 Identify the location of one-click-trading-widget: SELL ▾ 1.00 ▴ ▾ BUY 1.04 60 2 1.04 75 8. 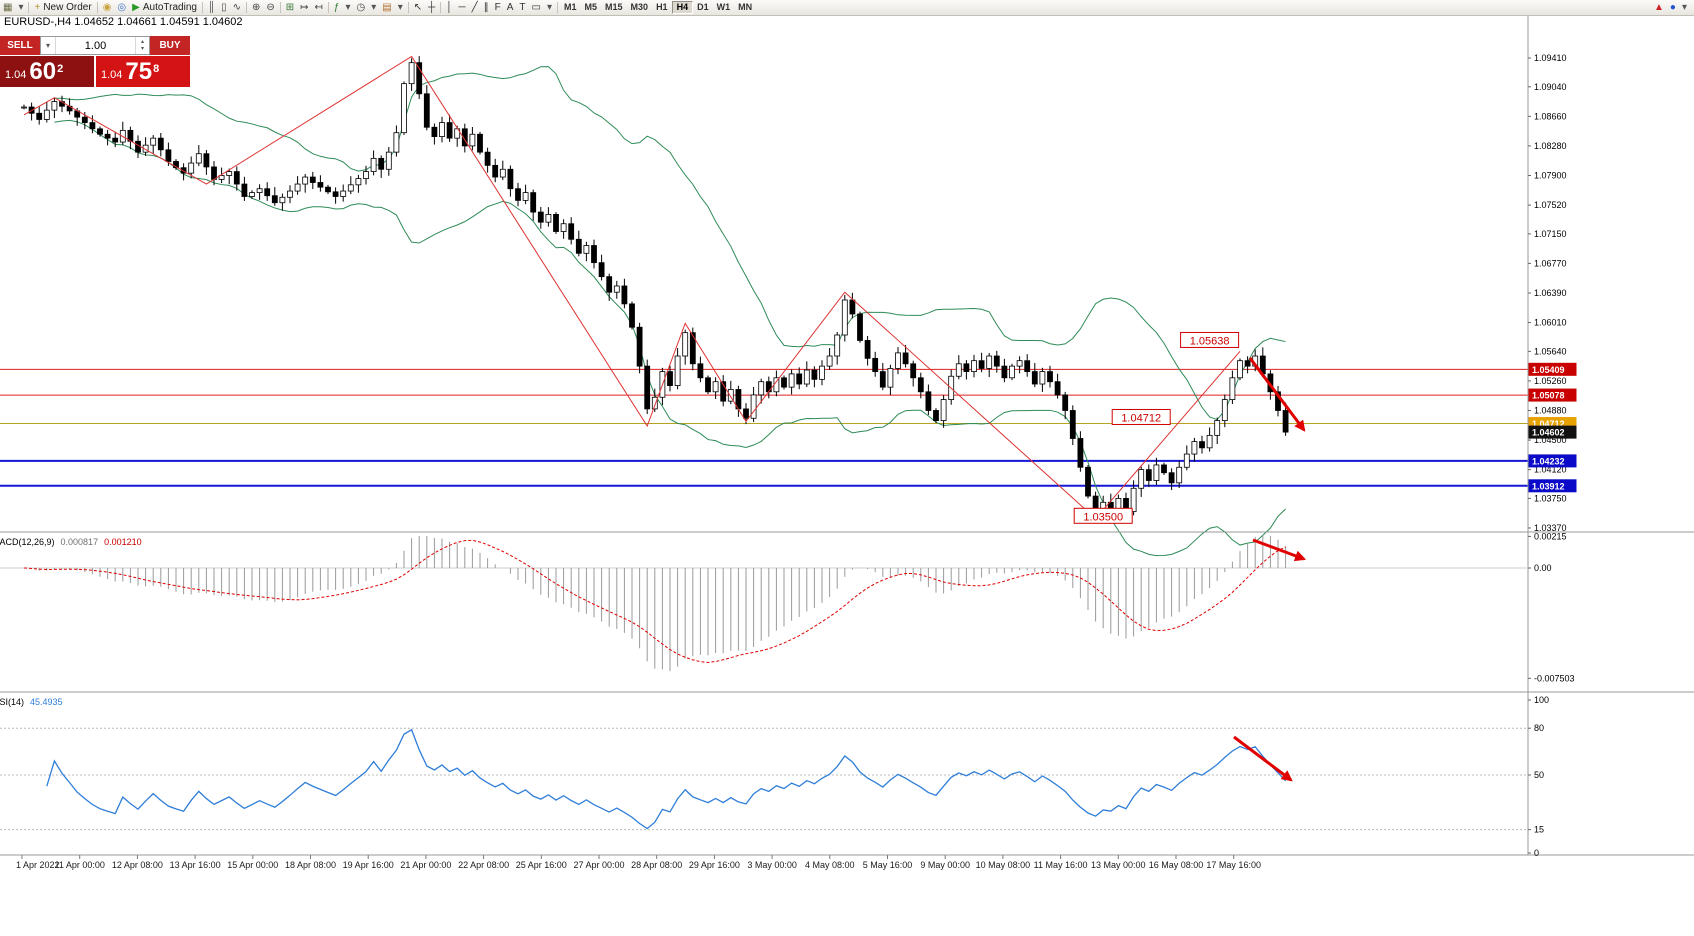
(95, 61).